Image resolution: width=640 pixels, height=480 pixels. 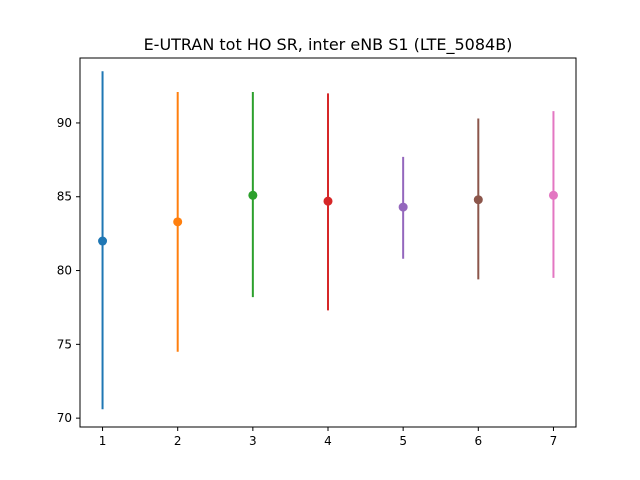 I want to click on x-tick-label-1: 1, so click(x=103, y=441).